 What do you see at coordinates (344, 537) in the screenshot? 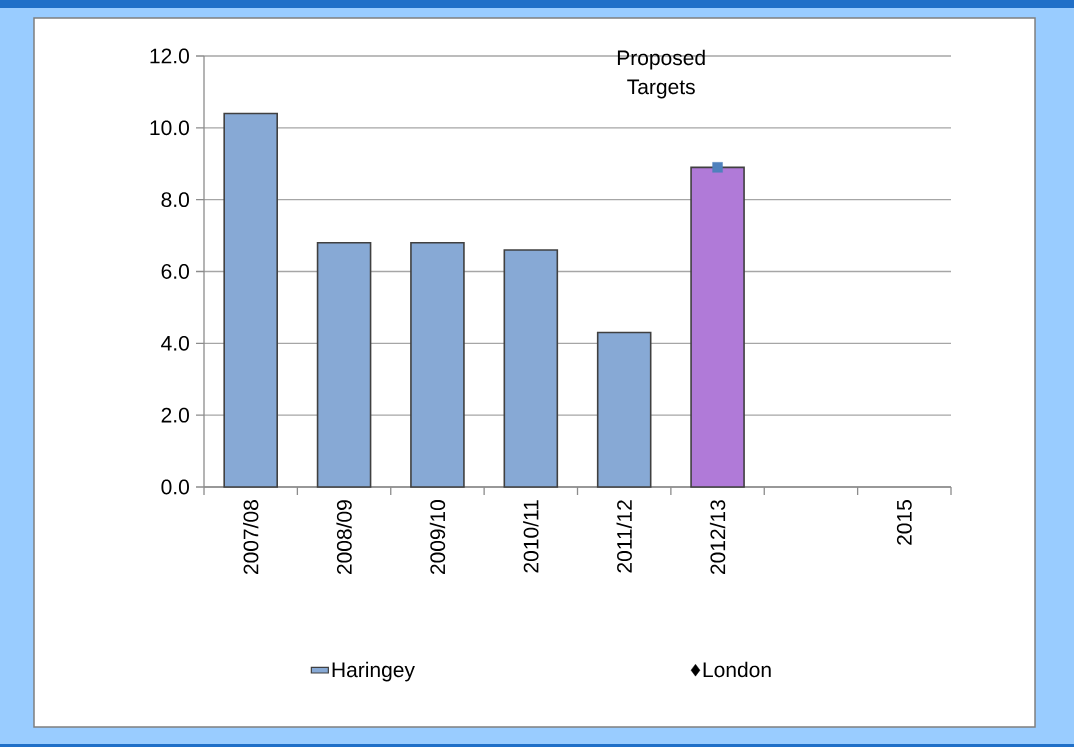
I see `x-tick-label: 2008/09` at bounding box center [344, 537].